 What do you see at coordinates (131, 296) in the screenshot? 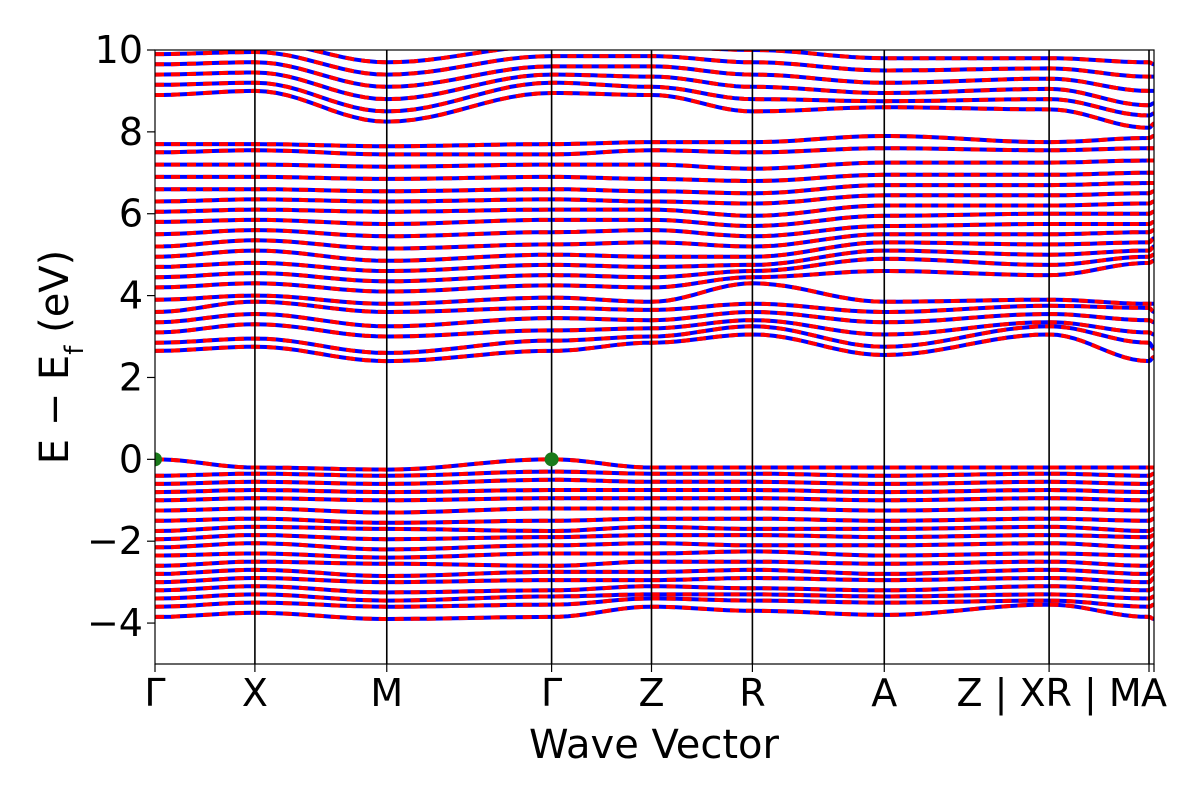
I see `y-tick-label: 4` at bounding box center [131, 296].